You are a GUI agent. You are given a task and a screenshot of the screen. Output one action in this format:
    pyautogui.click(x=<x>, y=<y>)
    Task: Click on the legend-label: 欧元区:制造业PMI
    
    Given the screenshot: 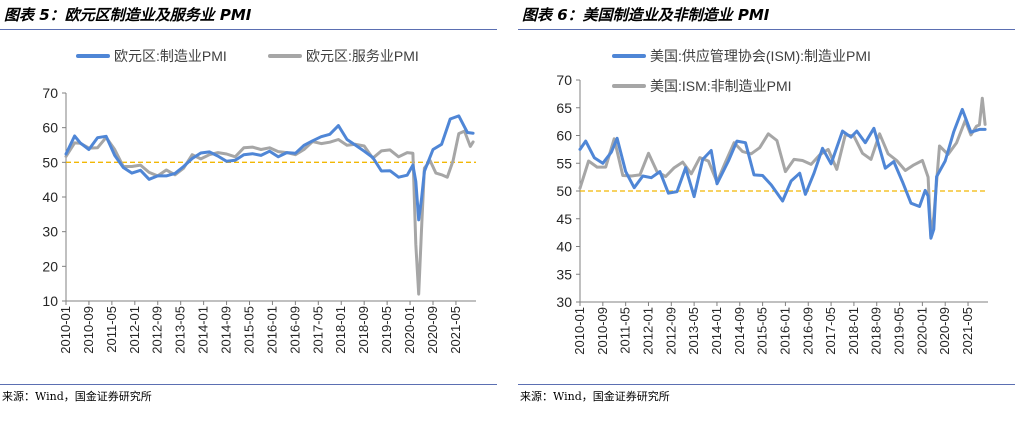 What is the action you would take?
    pyautogui.click(x=170, y=56)
    